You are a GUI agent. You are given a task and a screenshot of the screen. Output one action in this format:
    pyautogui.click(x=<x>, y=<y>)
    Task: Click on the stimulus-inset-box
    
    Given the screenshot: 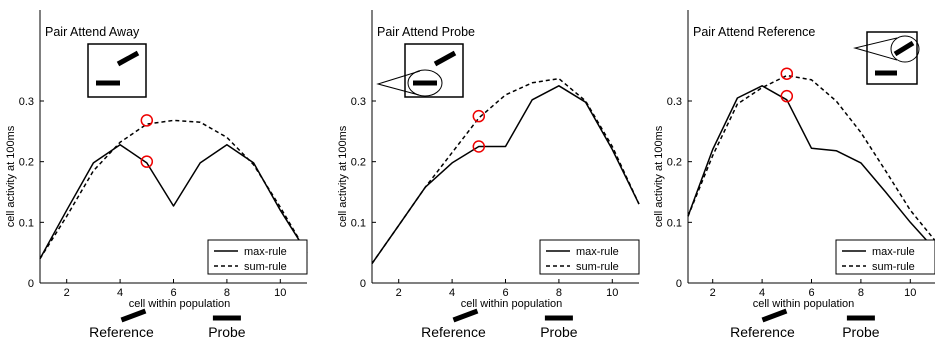 What is the action you would take?
    pyautogui.click(x=892, y=58)
    